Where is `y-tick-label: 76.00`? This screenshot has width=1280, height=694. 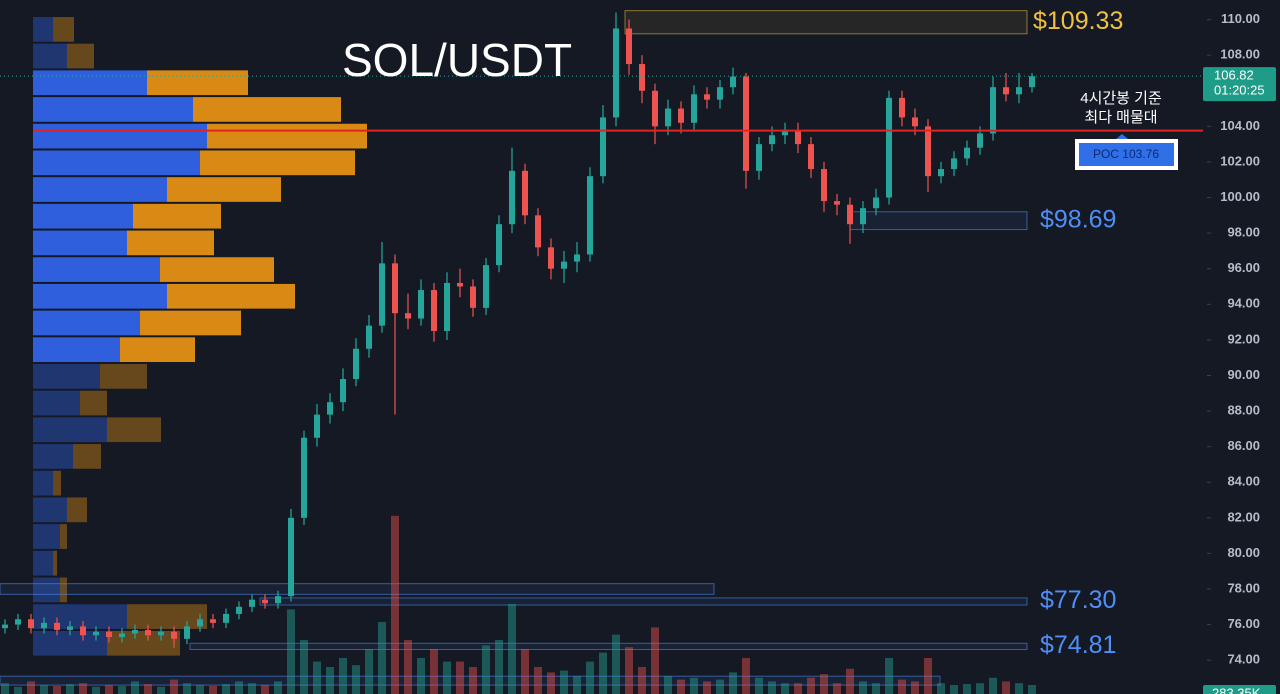 y-tick-label: 76.00 is located at coordinates (1243, 623).